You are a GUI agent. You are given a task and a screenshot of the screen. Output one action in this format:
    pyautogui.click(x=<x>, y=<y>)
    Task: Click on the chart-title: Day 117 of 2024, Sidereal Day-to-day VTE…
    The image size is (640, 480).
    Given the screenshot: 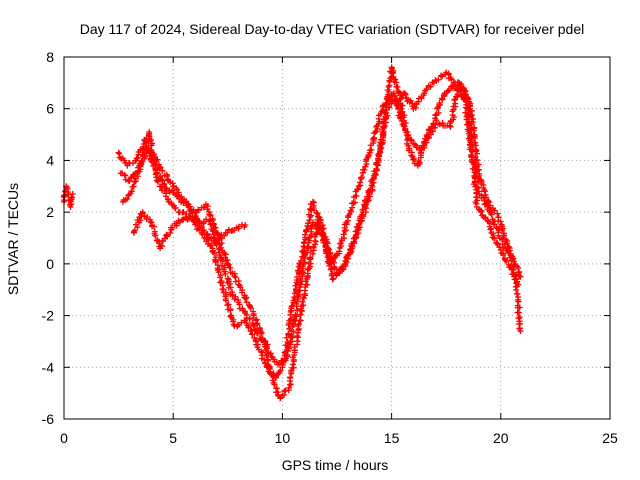 What is the action you would take?
    pyautogui.click(x=332, y=29)
    